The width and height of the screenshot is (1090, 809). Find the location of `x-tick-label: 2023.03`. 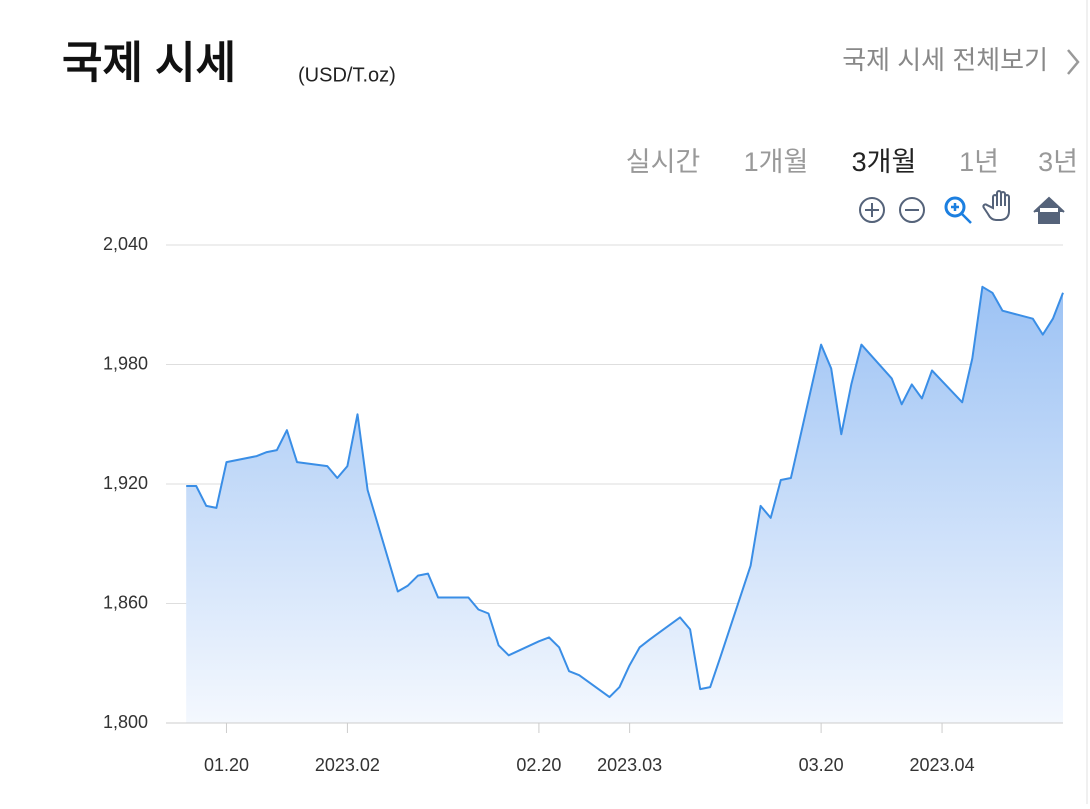

x-tick-label: 2023.03 is located at coordinates (629, 765).